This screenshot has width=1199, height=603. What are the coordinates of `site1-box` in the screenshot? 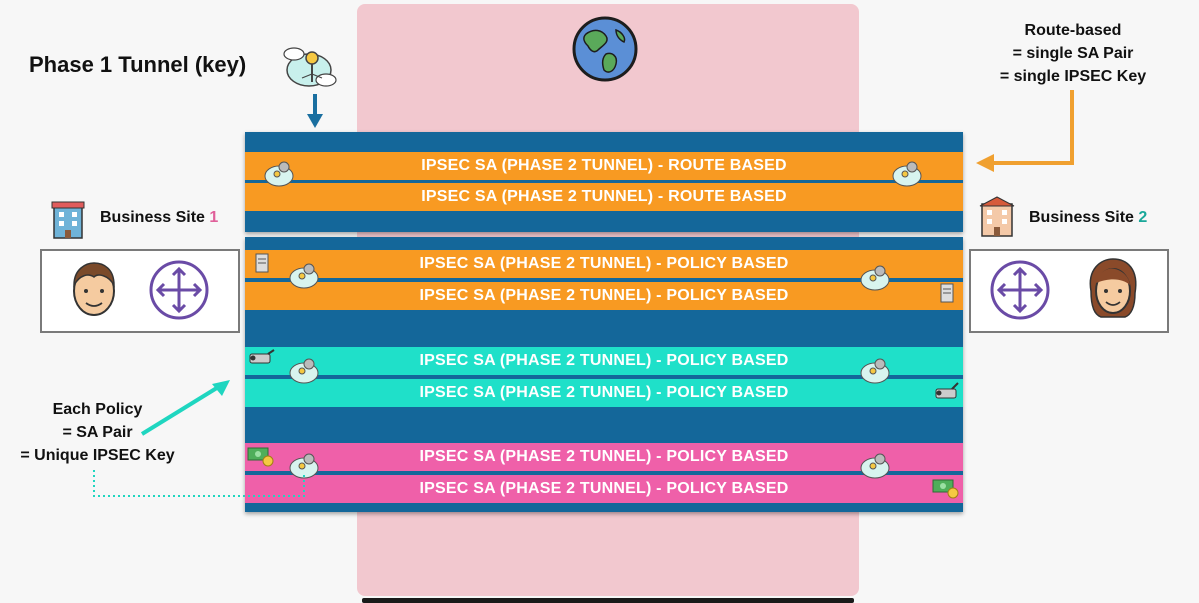 It's located at (140, 291).